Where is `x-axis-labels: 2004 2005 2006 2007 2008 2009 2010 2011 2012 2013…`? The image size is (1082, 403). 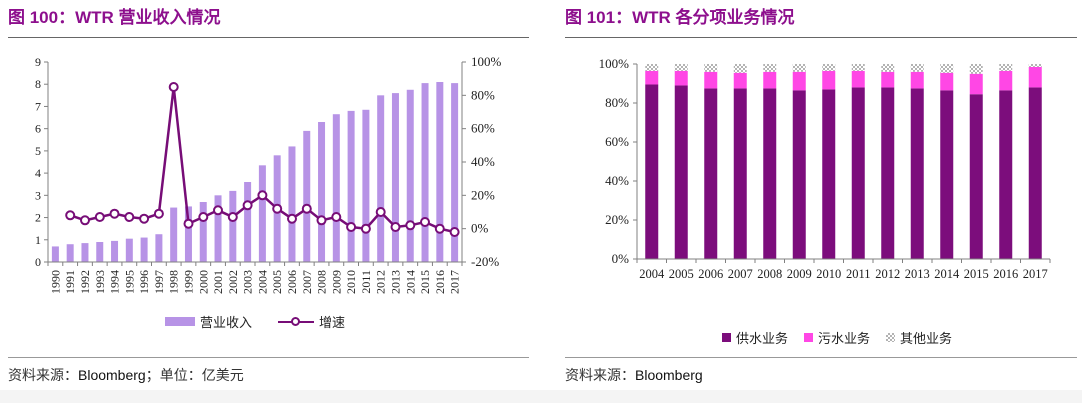
x-axis-labels: 2004 2005 2006 2007 2008 2009 2010 2011 2012 2013… is located at coordinates (843, 274).